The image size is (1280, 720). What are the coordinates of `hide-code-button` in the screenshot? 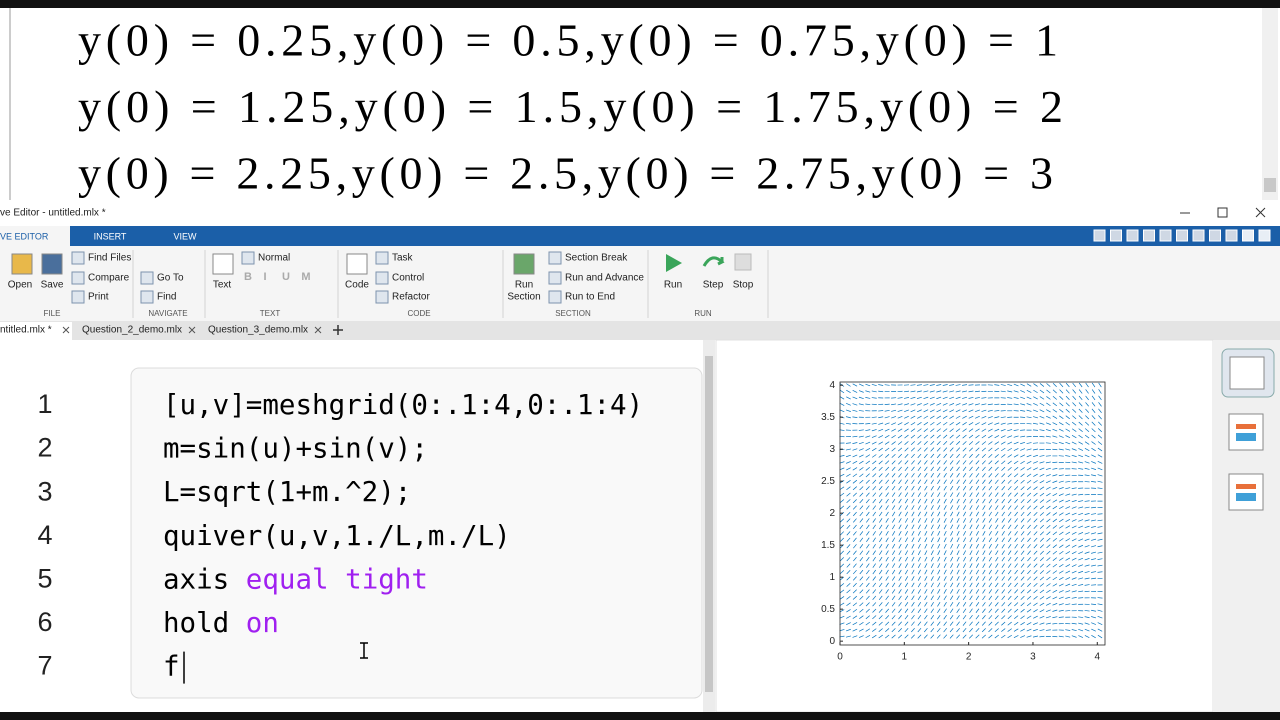 It's located at (1246, 492).